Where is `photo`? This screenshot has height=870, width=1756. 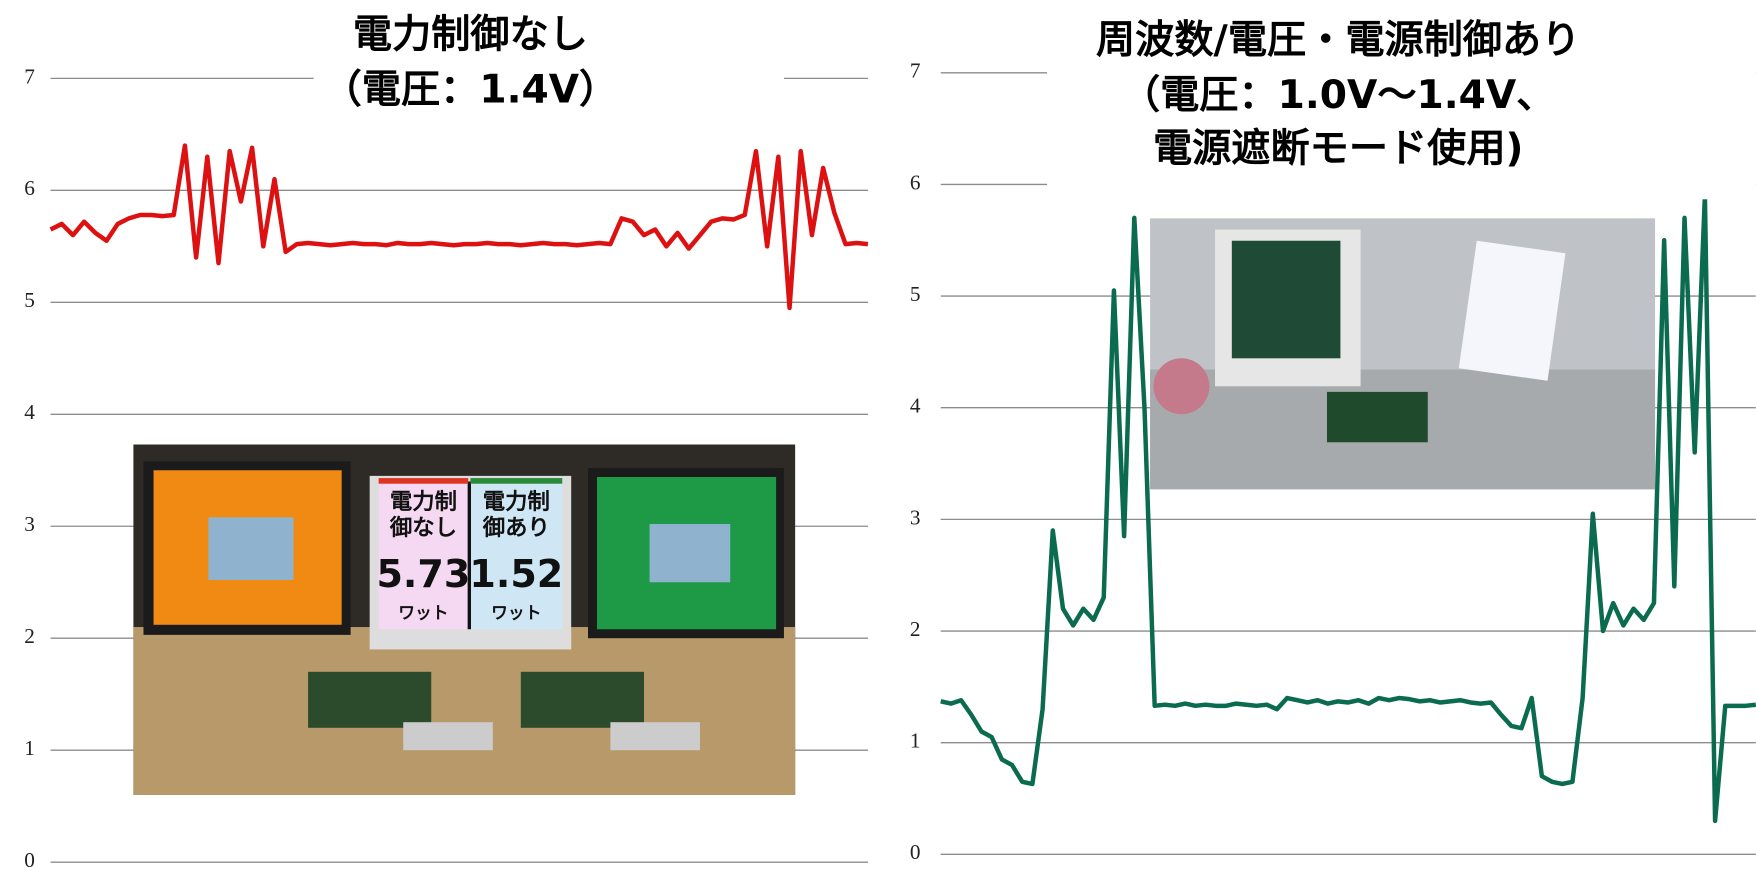 photo is located at coordinates (1403, 354).